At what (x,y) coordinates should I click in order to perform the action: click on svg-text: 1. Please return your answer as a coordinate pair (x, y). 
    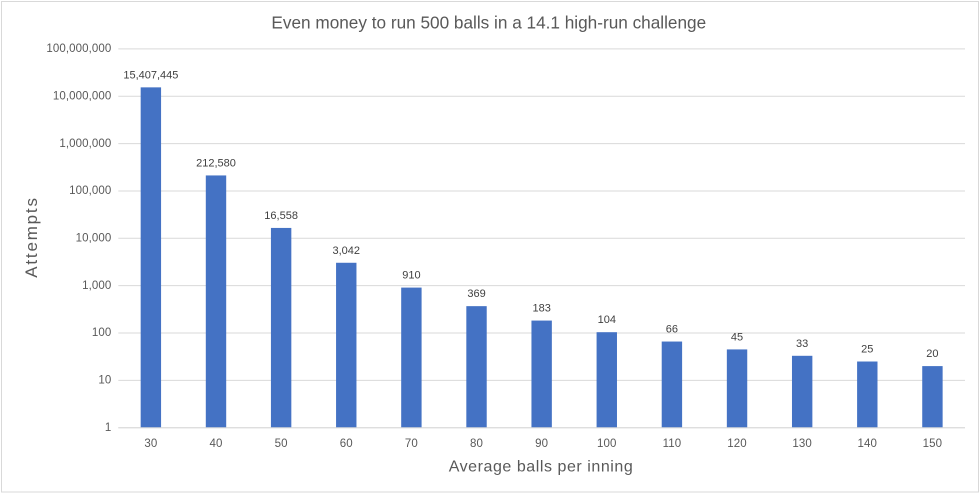
    Looking at the image, I should click on (108, 428).